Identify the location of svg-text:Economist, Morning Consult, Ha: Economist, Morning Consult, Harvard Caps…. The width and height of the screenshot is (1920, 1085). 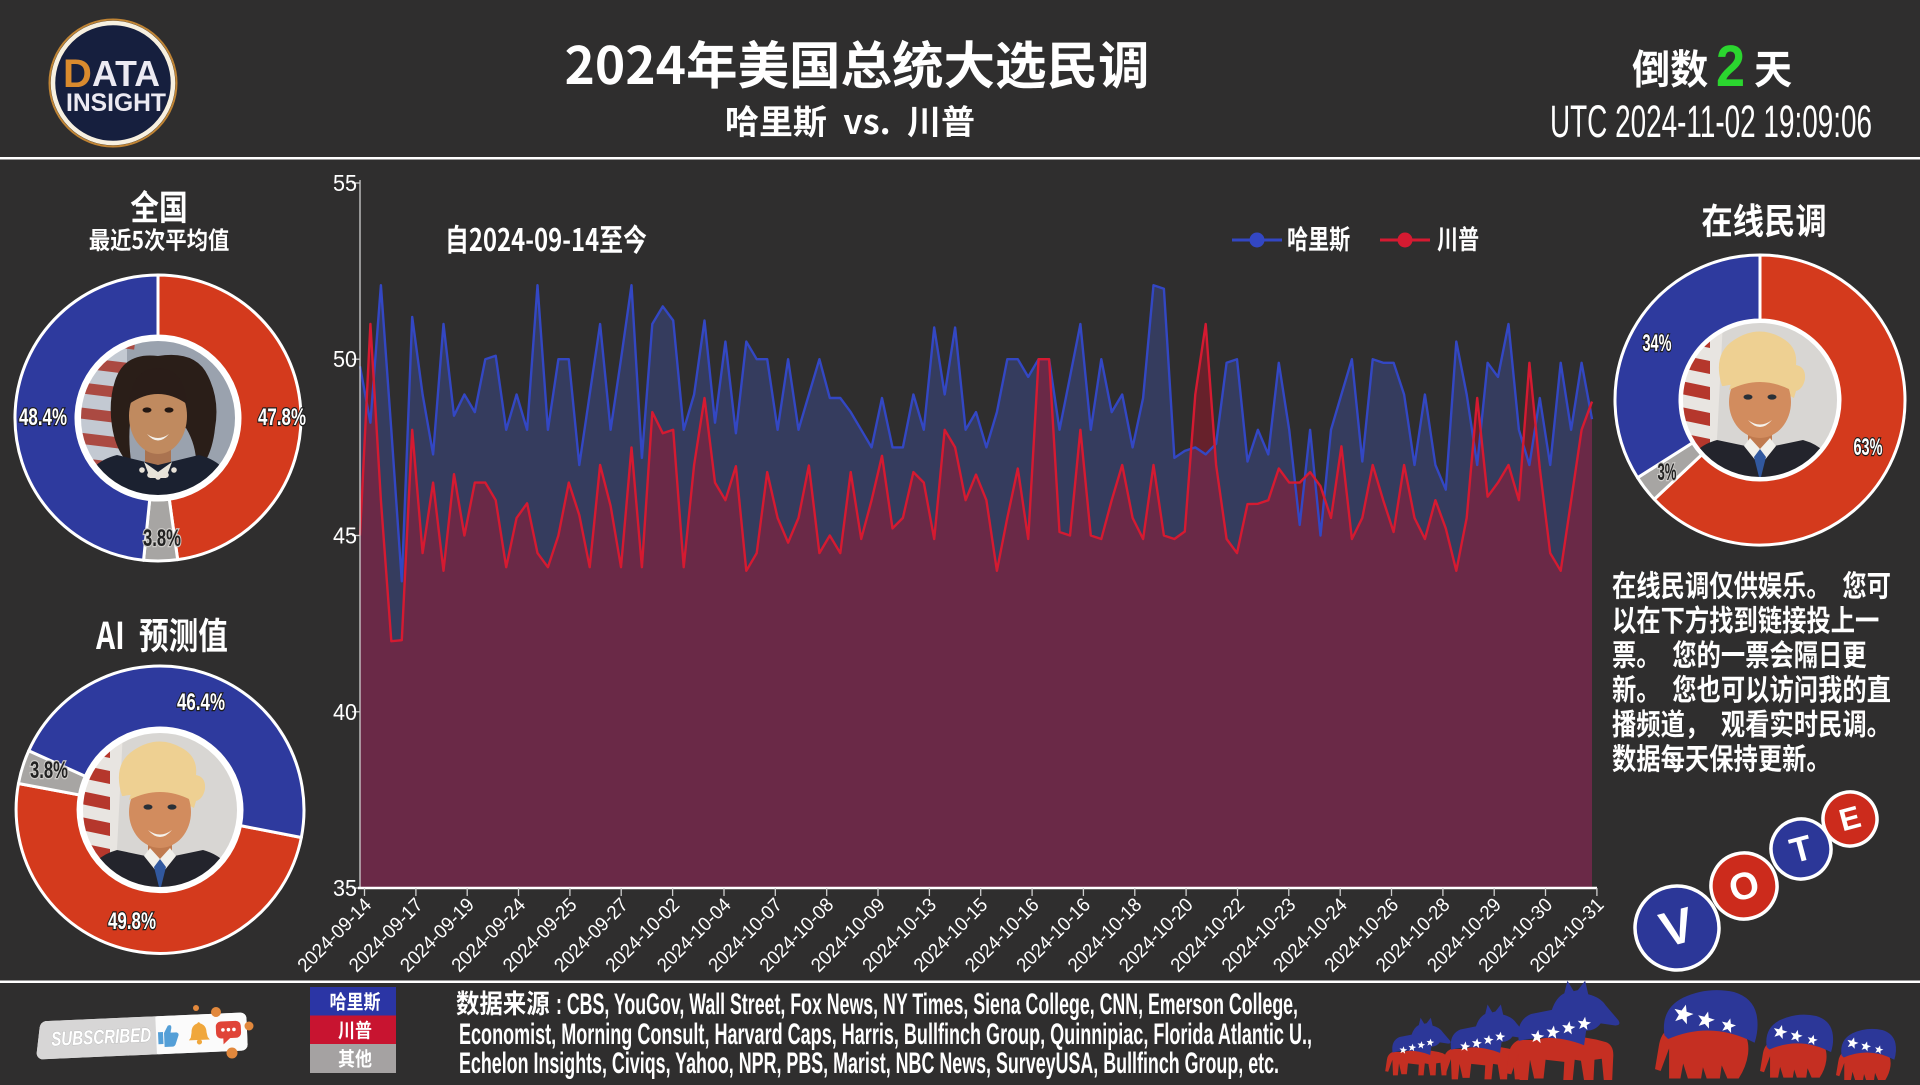
(885, 1034).